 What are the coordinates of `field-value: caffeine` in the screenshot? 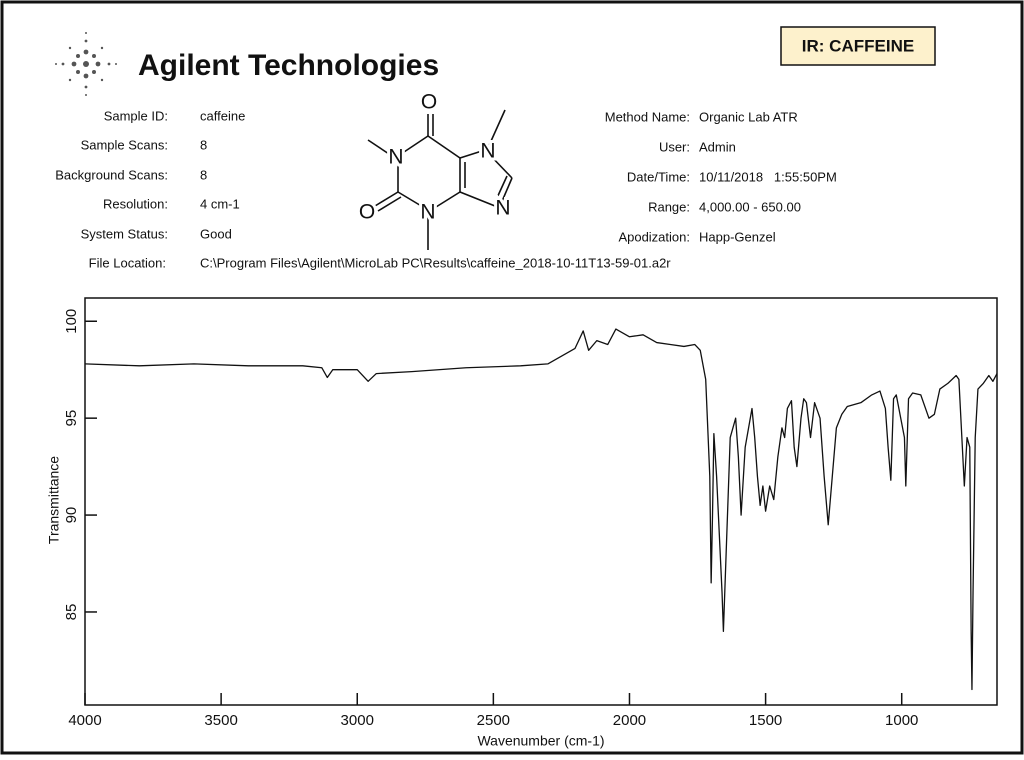 It's located at (222, 115).